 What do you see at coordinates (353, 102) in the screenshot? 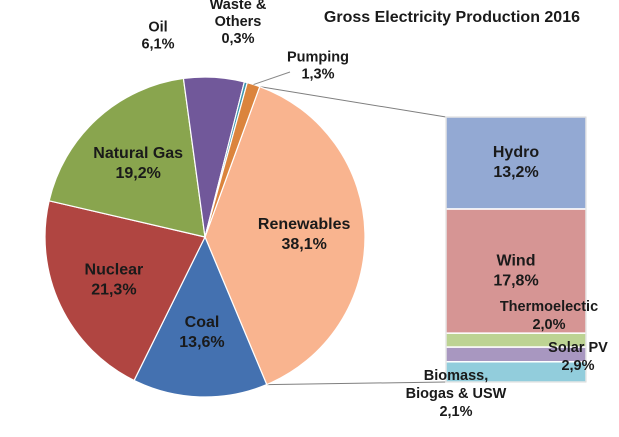
I see `connector-top` at bounding box center [353, 102].